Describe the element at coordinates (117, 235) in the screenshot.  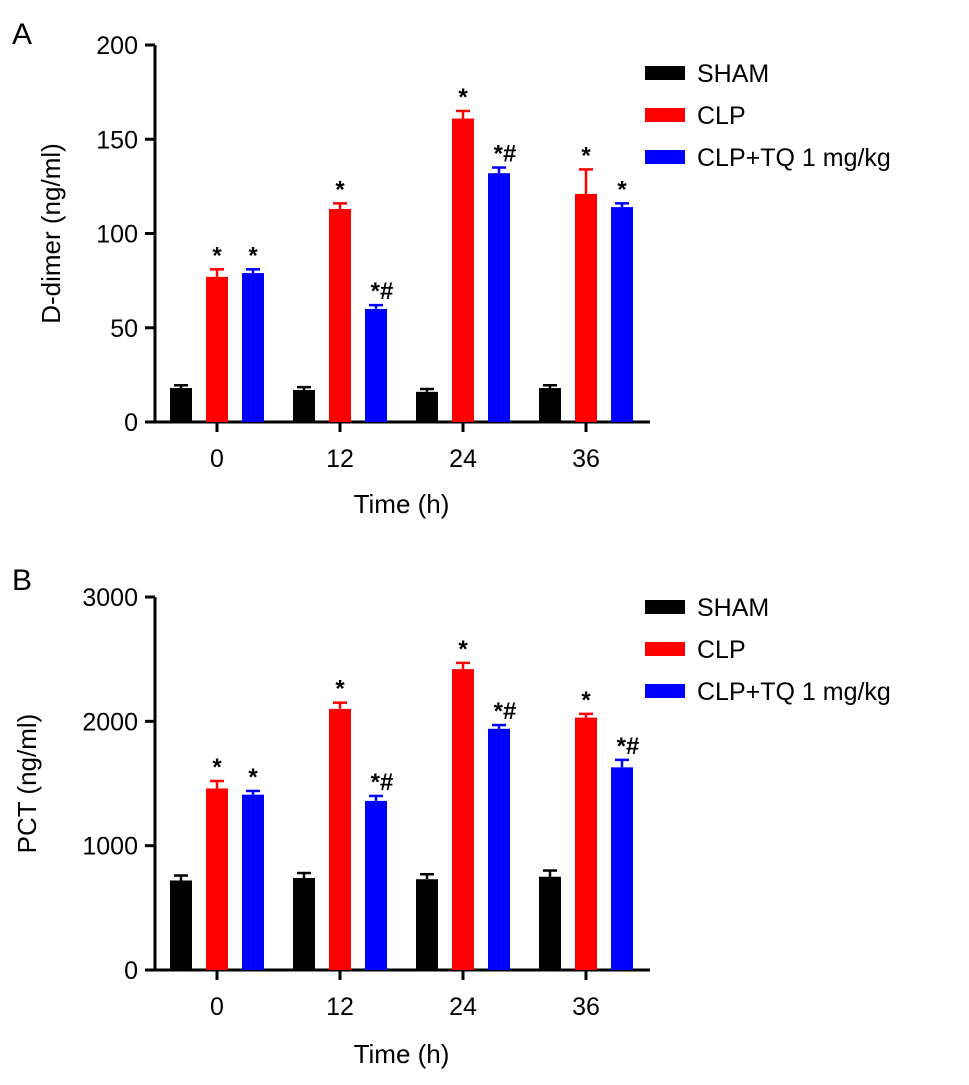
I see `y-tick-label: 100` at that location.